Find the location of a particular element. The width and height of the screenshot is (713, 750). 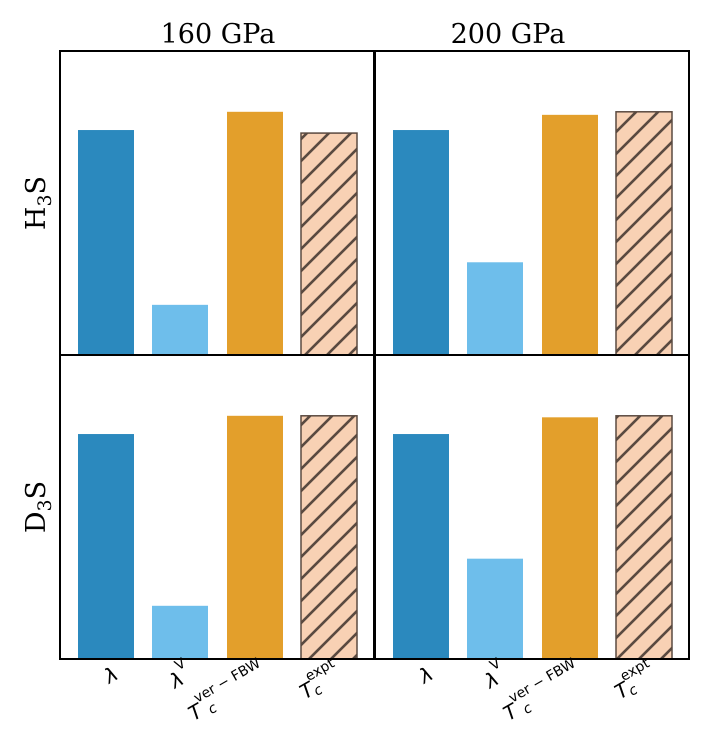

tc-expt-bar-r0c0 is located at coordinates (329, 244).